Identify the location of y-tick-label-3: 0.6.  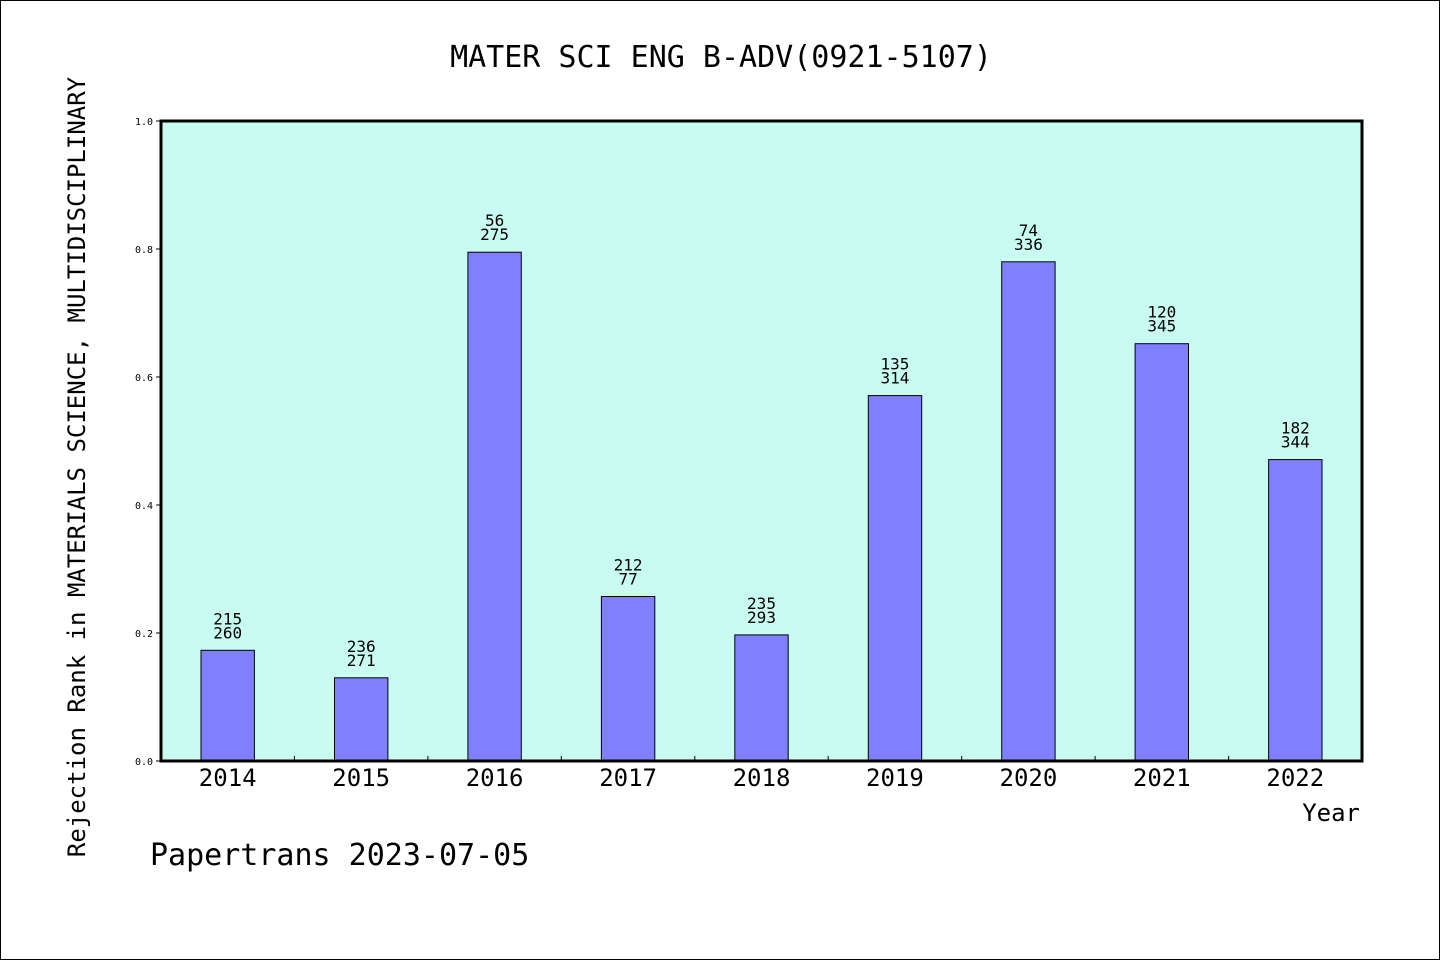
(144, 378).